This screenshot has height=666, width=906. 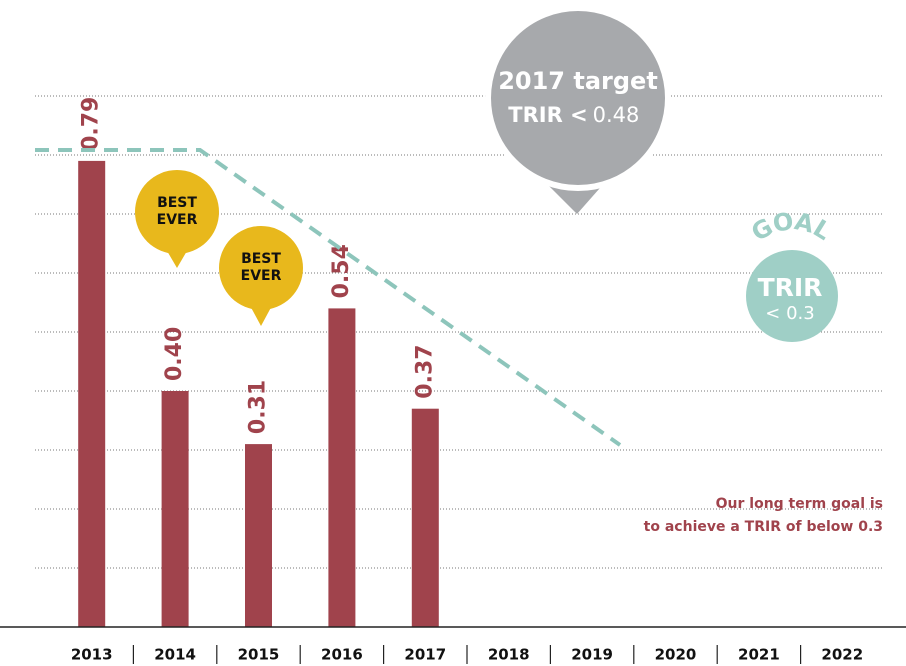 What do you see at coordinates (92, 655) in the screenshot?
I see `x-tick-label: 2013` at bounding box center [92, 655].